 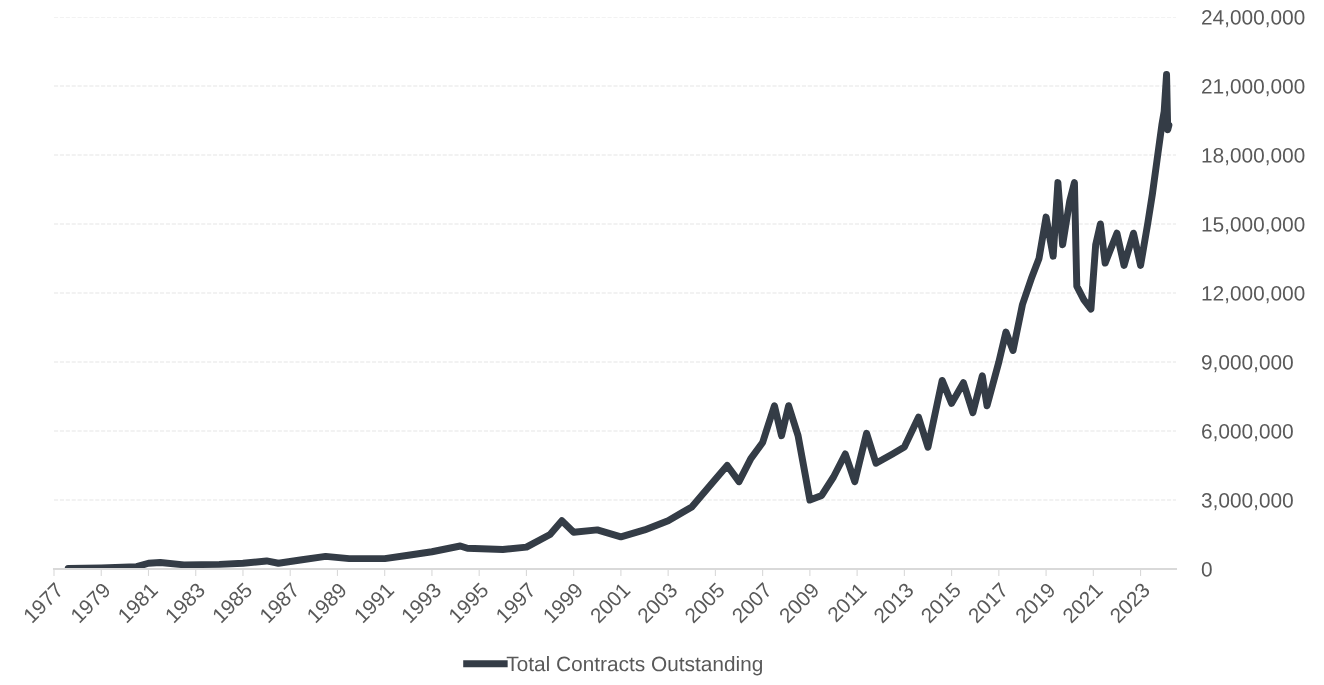 What do you see at coordinates (1206, 569) in the screenshot?
I see `y-tick-label: 0` at bounding box center [1206, 569].